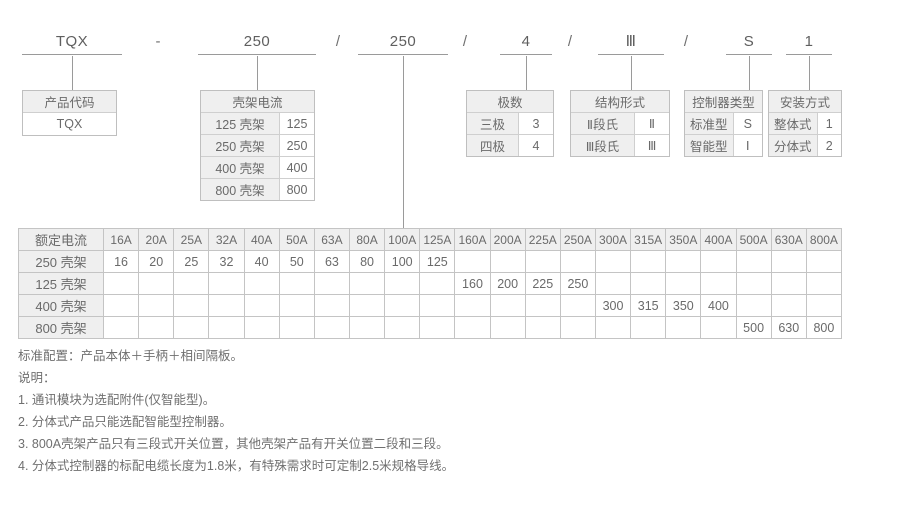  What do you see at coordinates (296, 261) in the screenshot?
I see `table-cell: 50` at bounding box center [296, 261].